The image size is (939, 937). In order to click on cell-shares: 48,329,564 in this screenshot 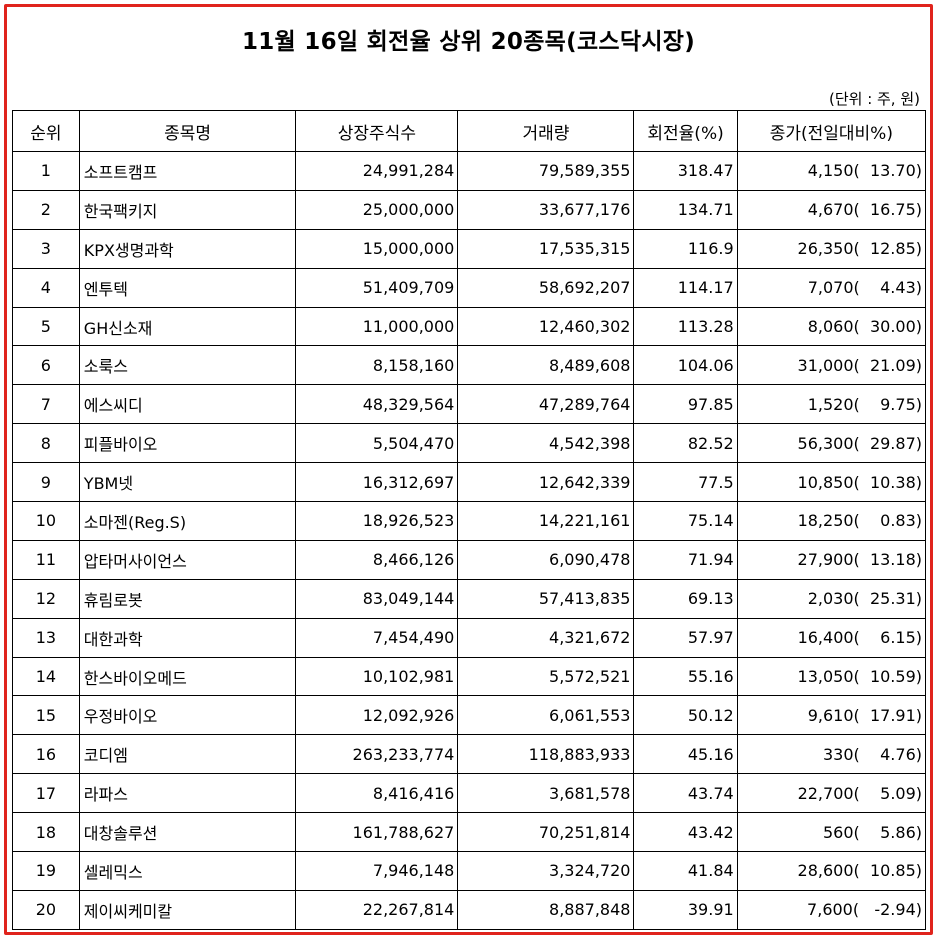, I will do `click(377, 404)`.